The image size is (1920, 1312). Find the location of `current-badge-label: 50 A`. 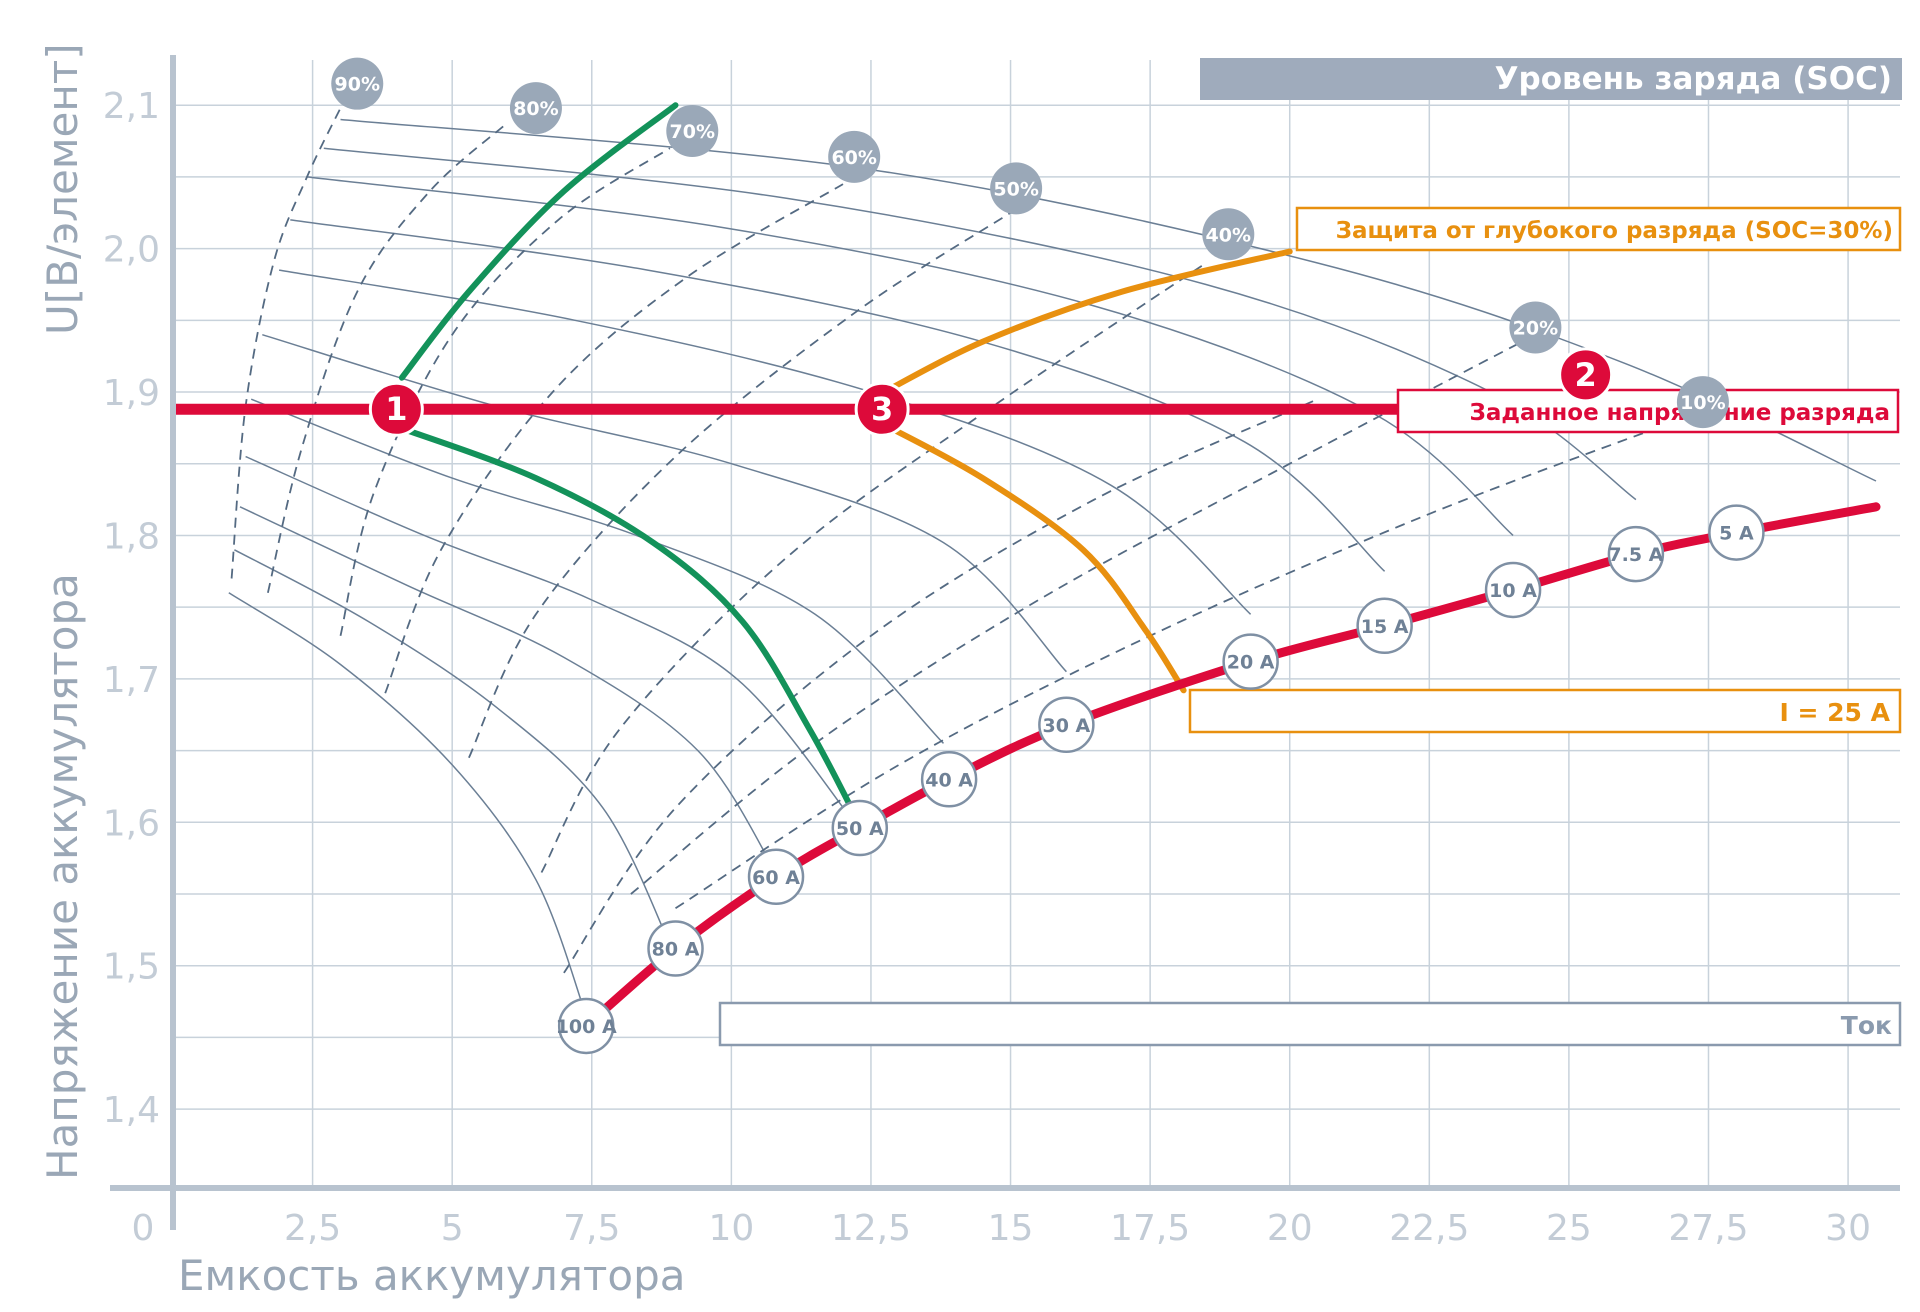

current-badge-label: 50 A is located at coordinates (860, 829).